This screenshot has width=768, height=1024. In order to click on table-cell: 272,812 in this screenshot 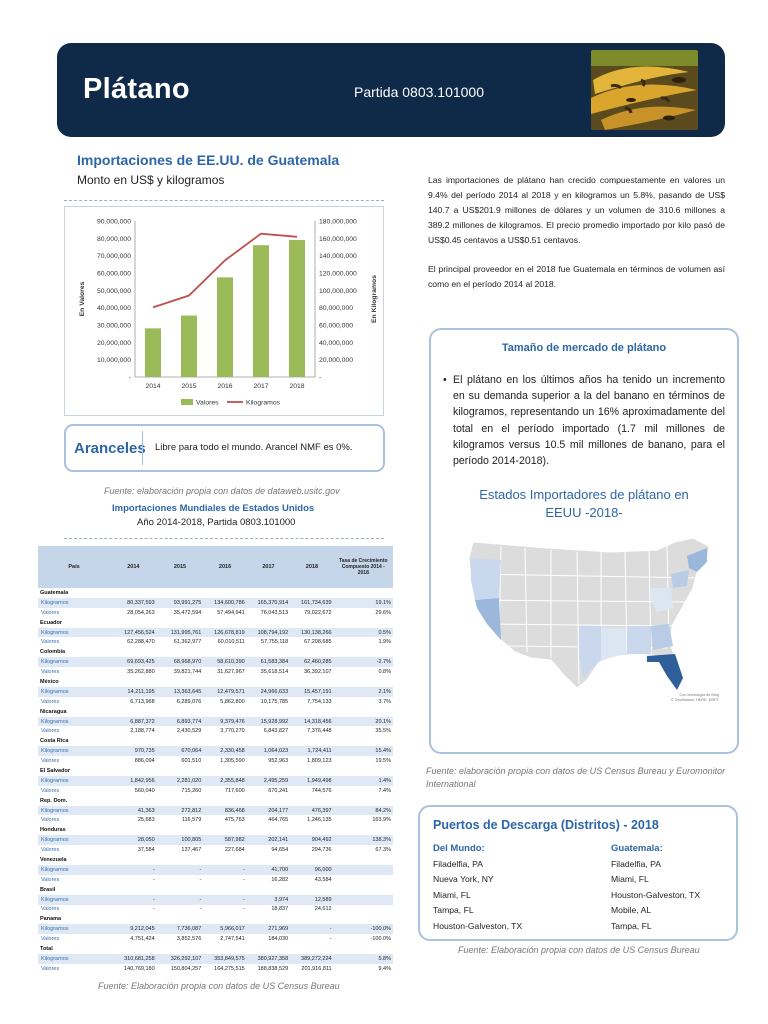, I will do `click(180, 810)`.